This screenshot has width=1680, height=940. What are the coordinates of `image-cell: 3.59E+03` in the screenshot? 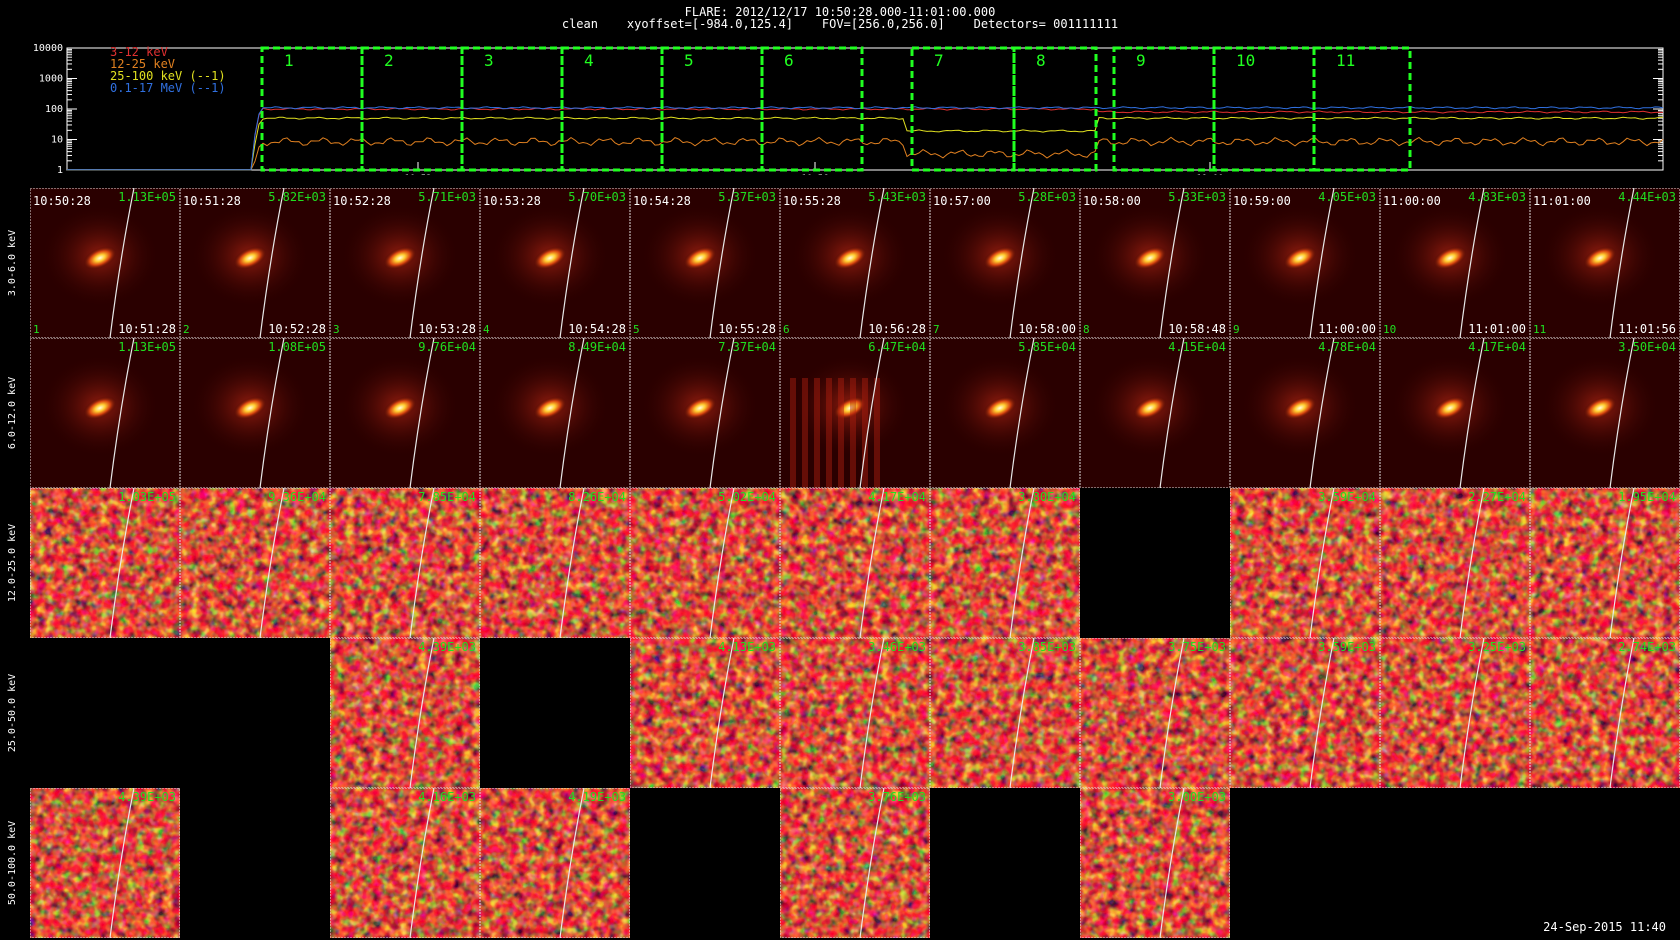 It's located at (1305, 713).